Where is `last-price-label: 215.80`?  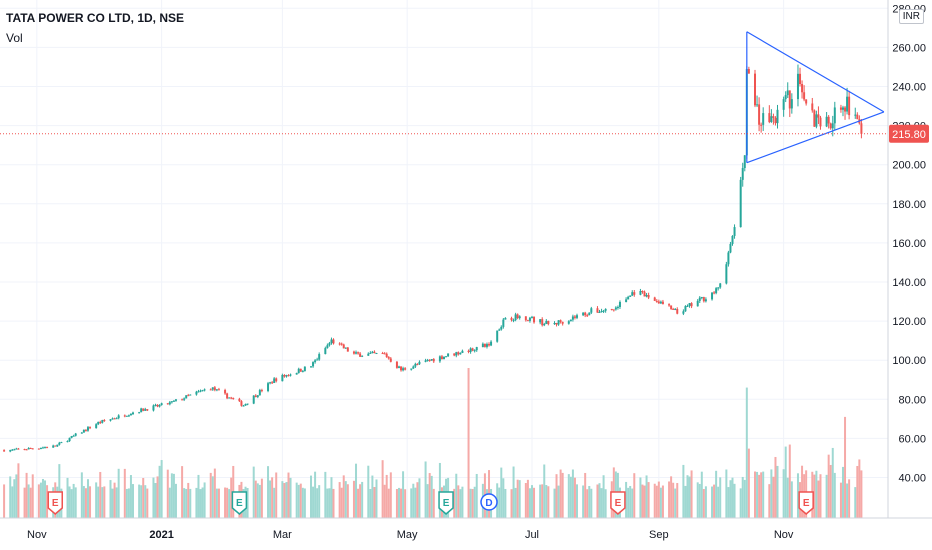 last-price-label: 215.80 is located at coordinates (909, 135).